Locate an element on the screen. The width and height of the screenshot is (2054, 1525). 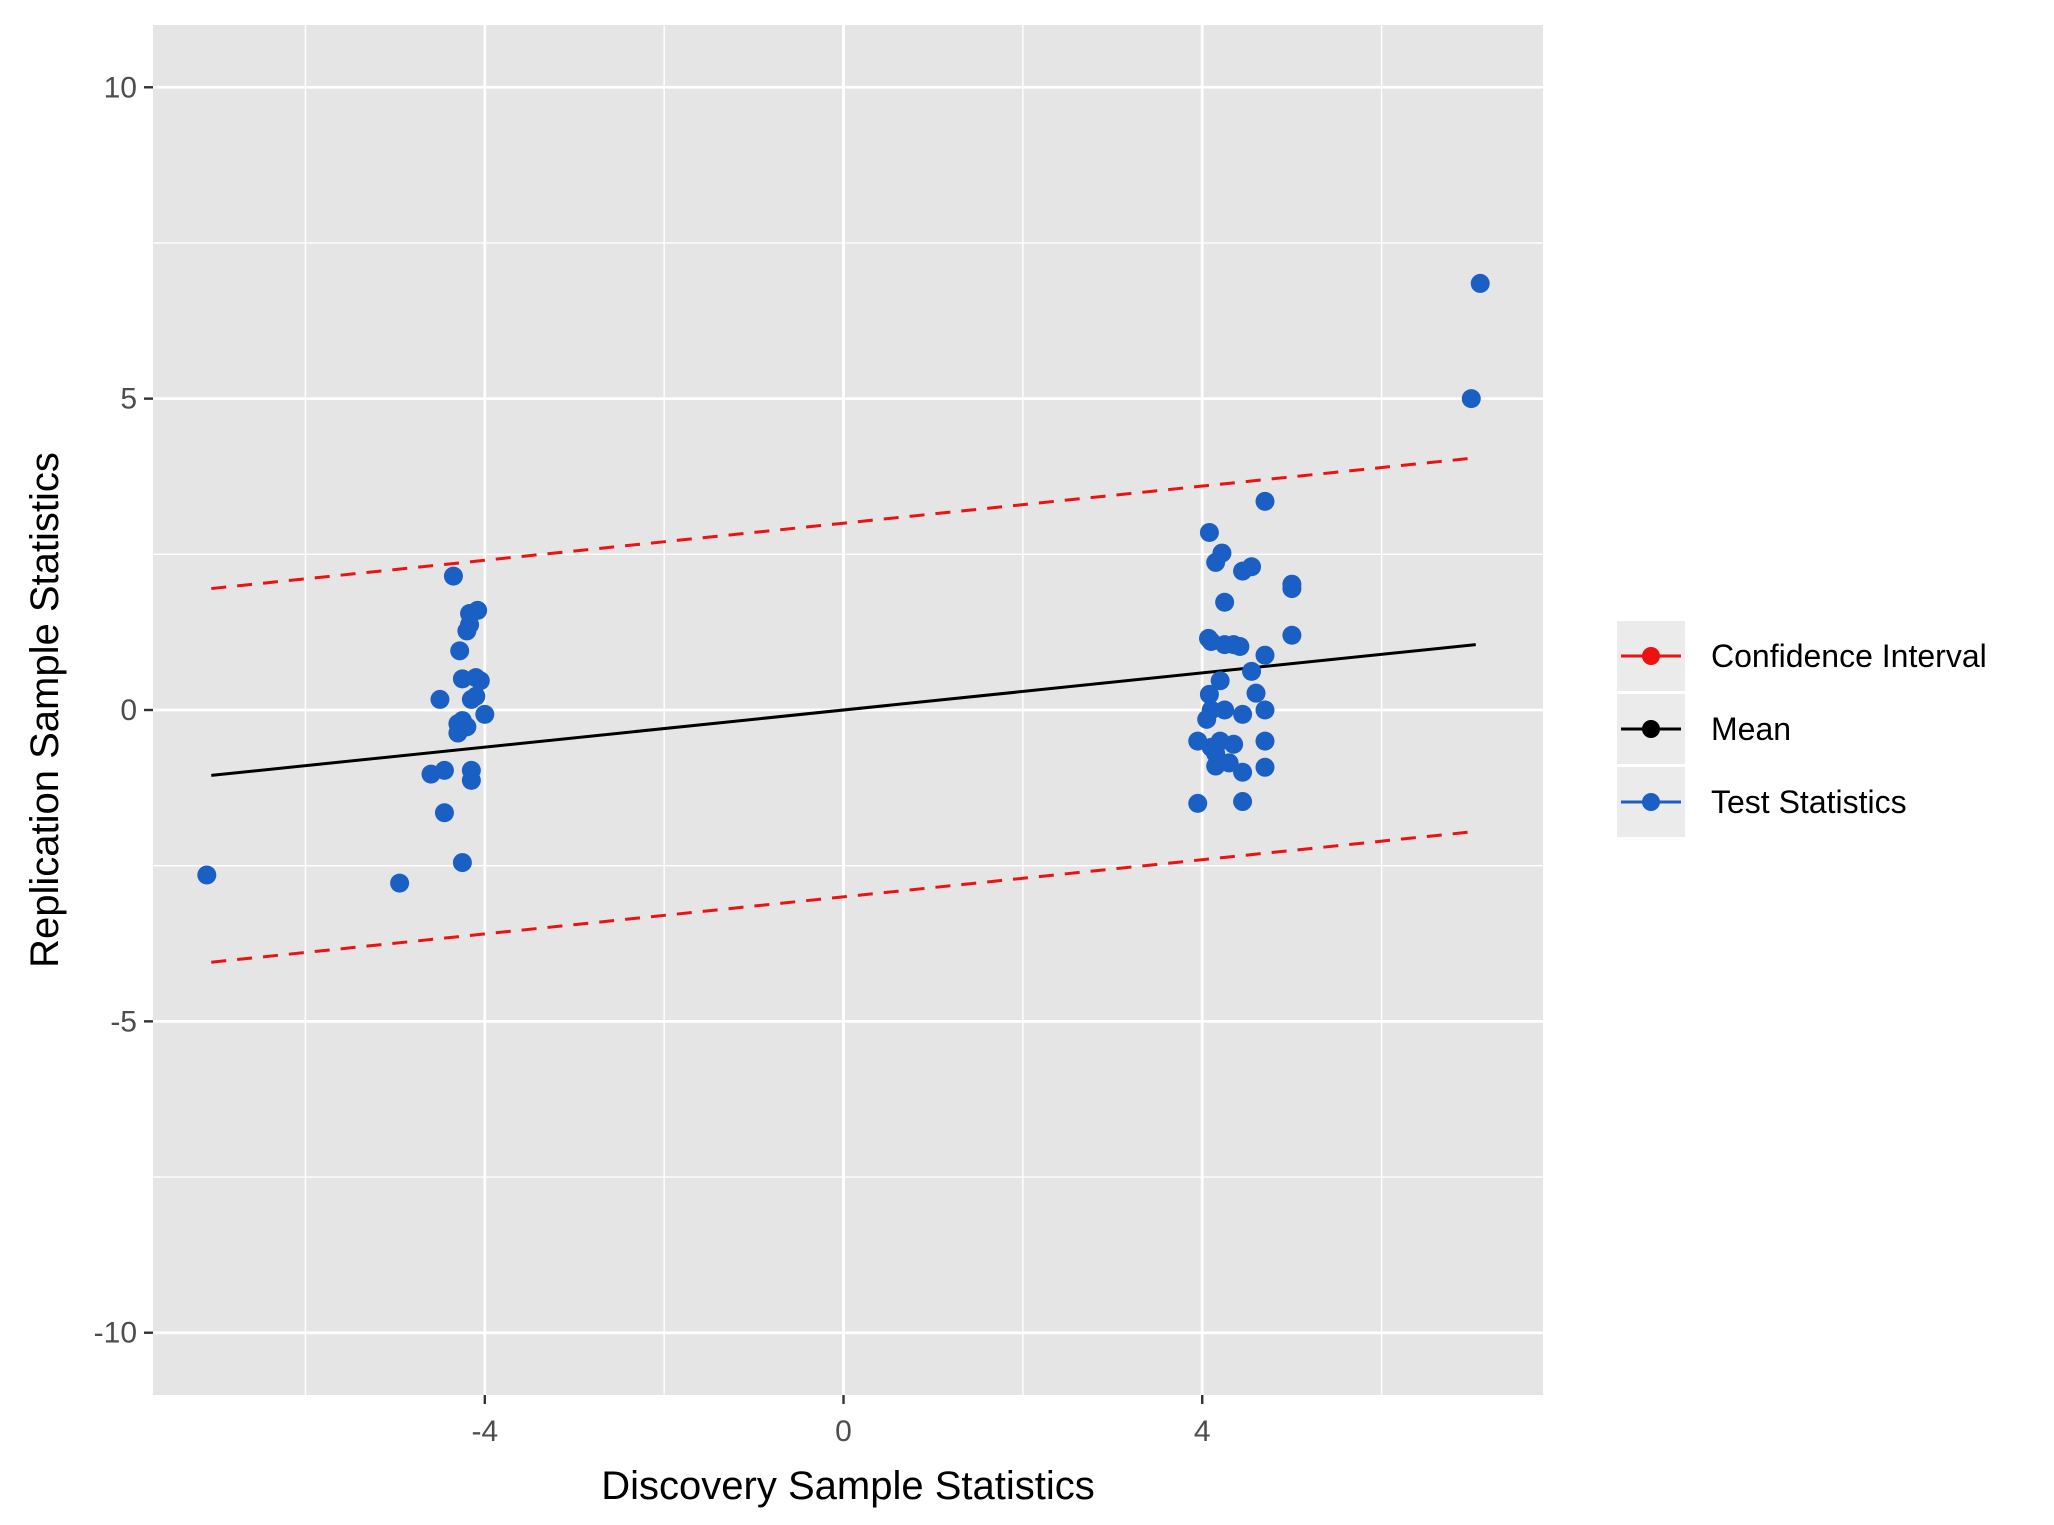
legend-label: Mean is located at coordinates (1751, 729).